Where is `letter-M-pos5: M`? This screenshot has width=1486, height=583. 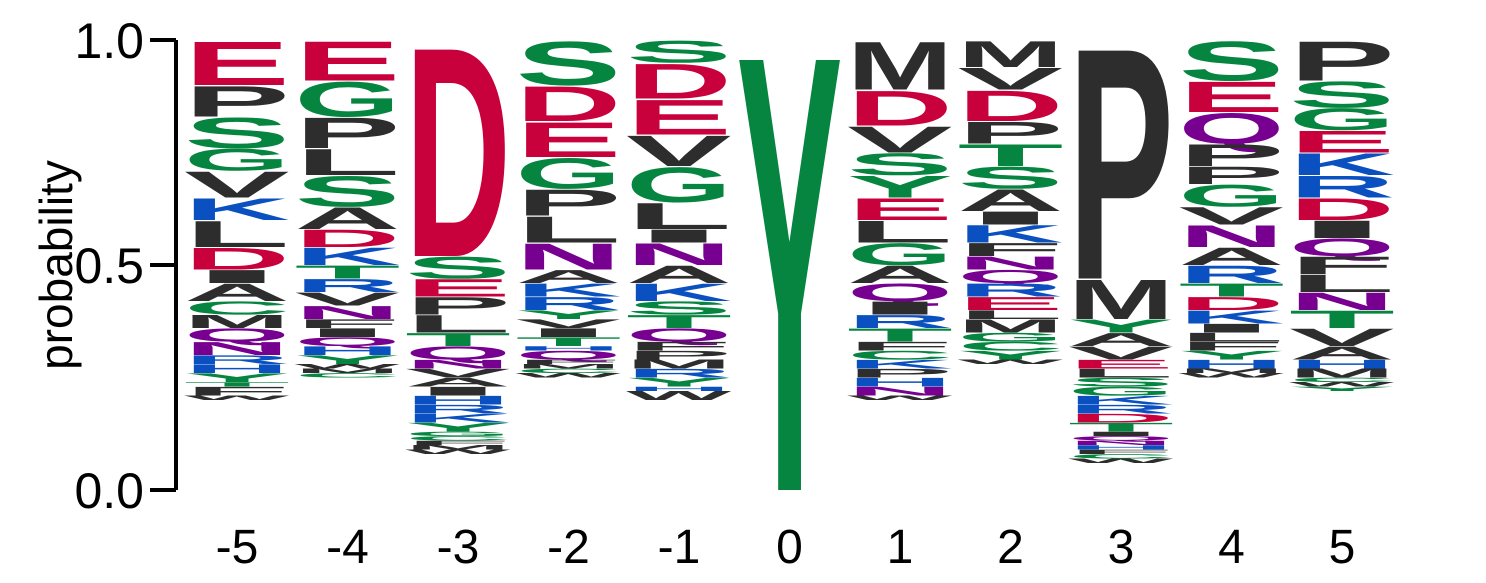 letter-M-pos5: M is located at coordinates (1342, 373).